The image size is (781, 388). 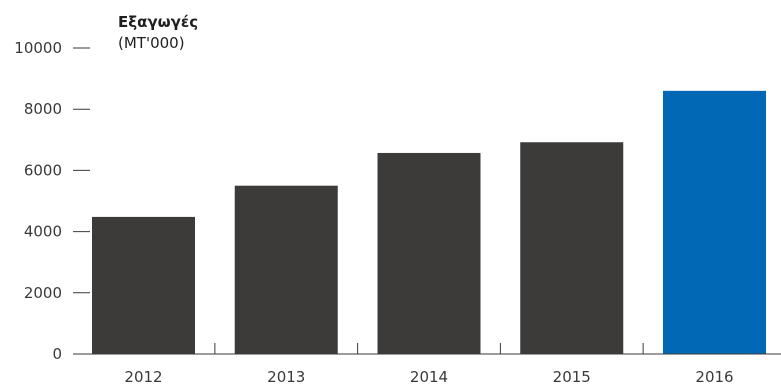 I want to click on x-tick-label: 2012, so click(x=143, y=377).